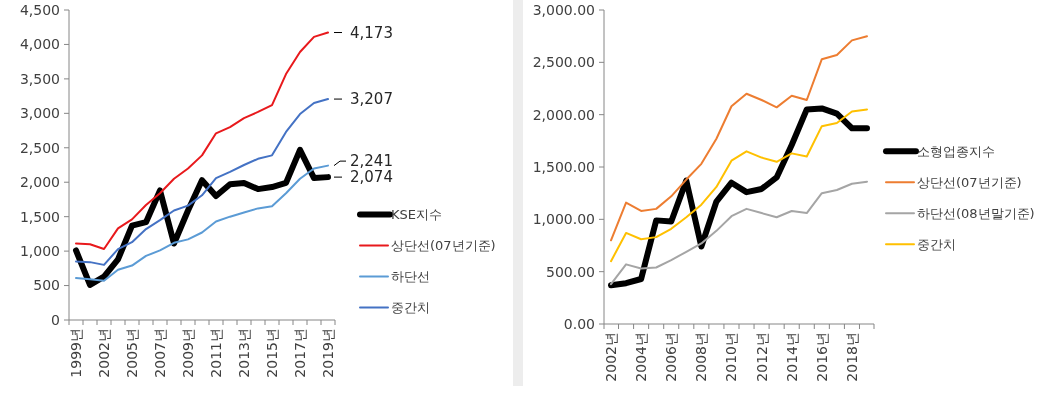 This screenshot has height=395, width=1058. What do you see at coordinates (570, 271) in the screenshot?
I see `y-tick-label: 500.00` at bounding box center [570, 271].